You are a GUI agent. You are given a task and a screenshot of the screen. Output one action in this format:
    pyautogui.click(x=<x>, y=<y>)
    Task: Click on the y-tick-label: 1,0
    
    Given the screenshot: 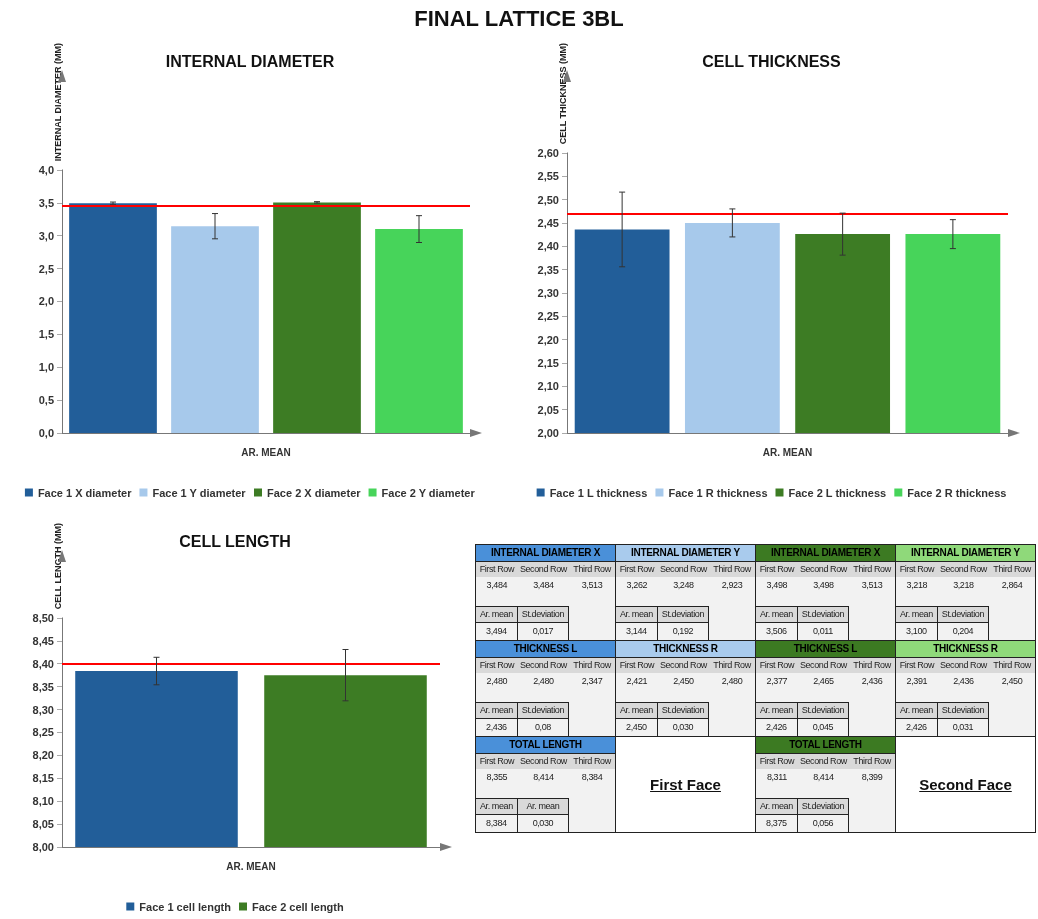 What is the action you would take?
    pyautogui.click(x=46, y=367)
    